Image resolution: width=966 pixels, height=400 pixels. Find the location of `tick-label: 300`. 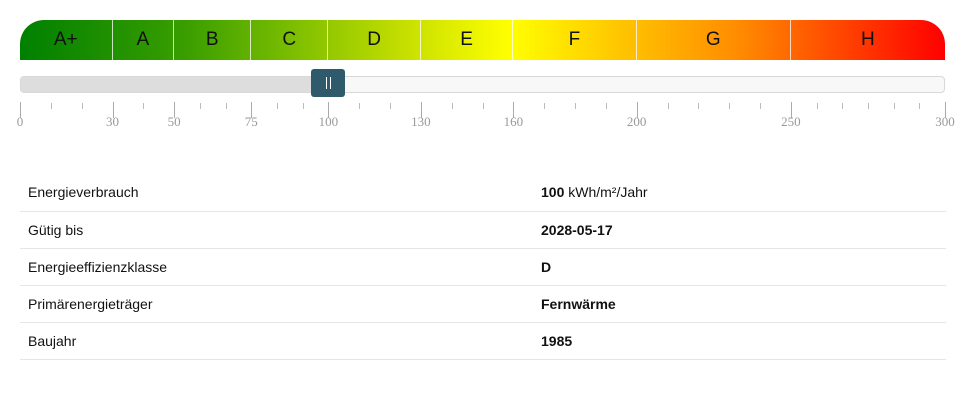

tick-label: 300 is located at coordinates (945, 121).